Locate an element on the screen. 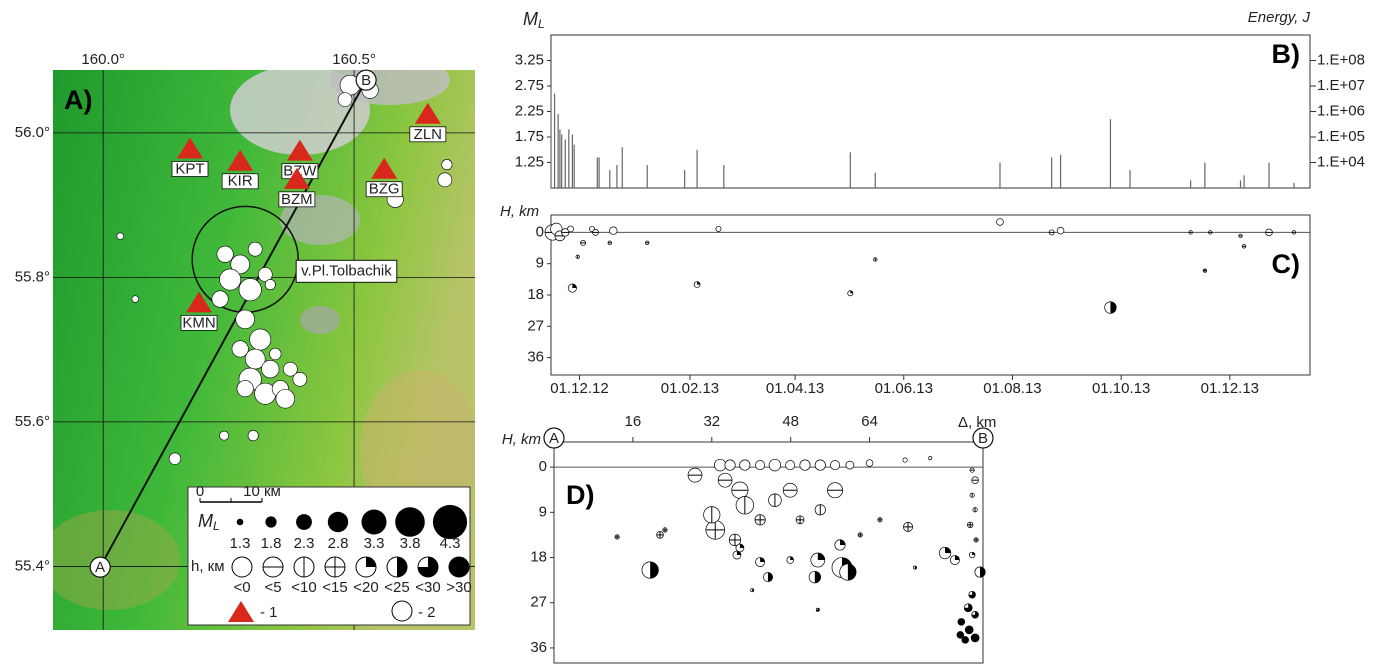 The image size is (1386, 668). profile-label: B is located at coordinates (983, 438).